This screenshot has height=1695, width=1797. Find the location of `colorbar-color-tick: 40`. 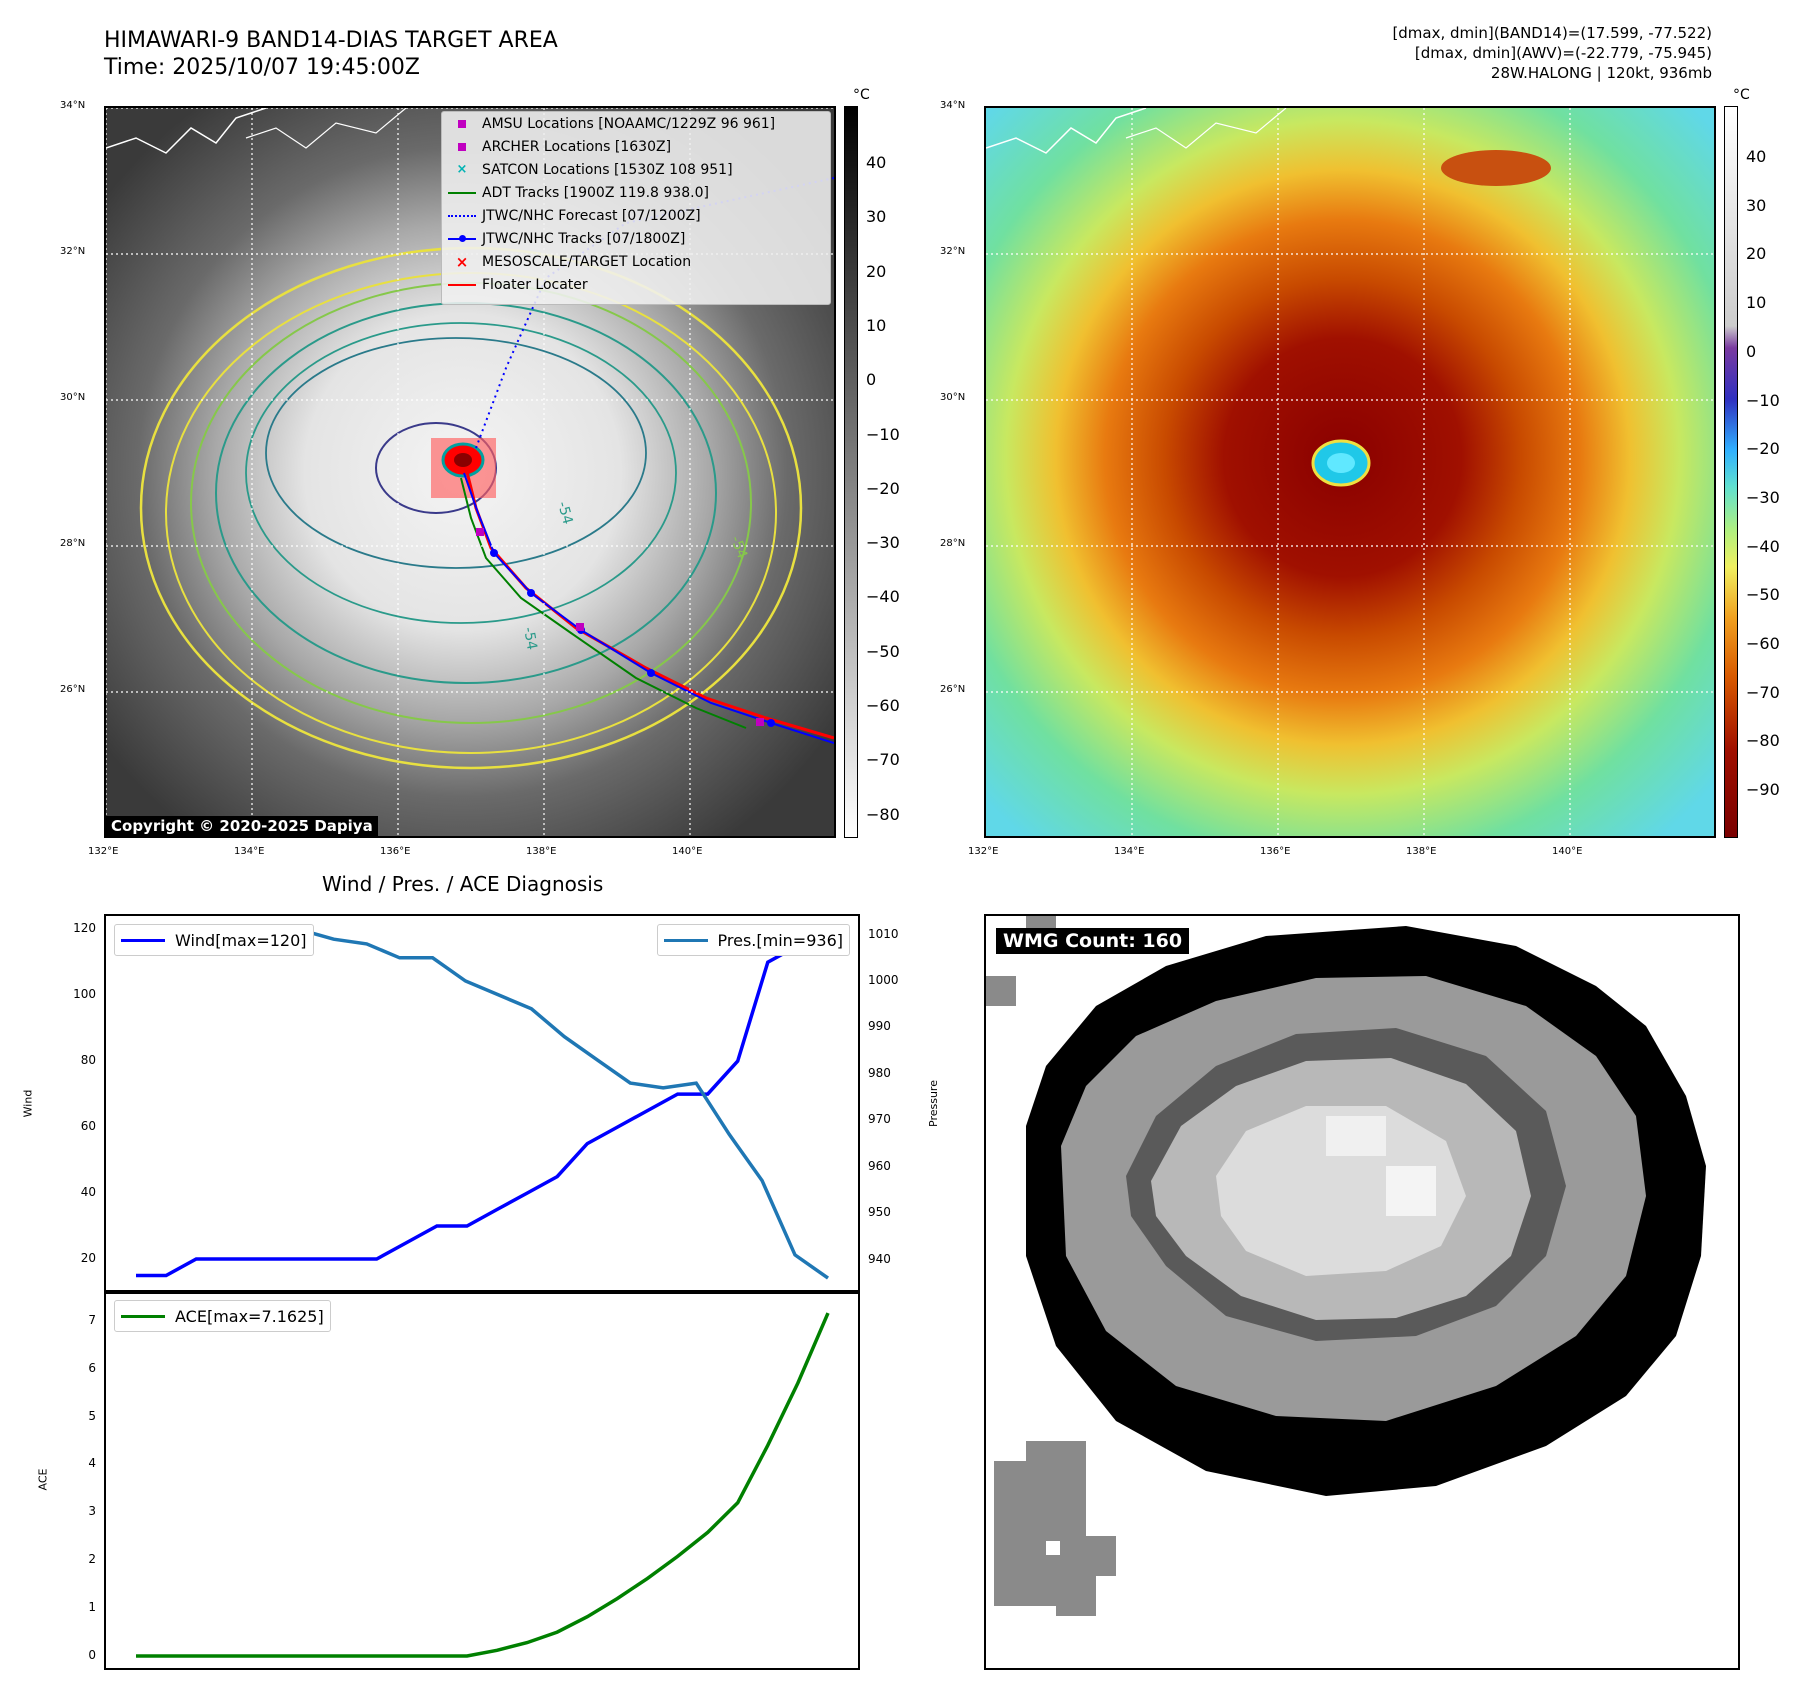

colorbar-color-tick: 40 is located at coordinates (1756, 156).